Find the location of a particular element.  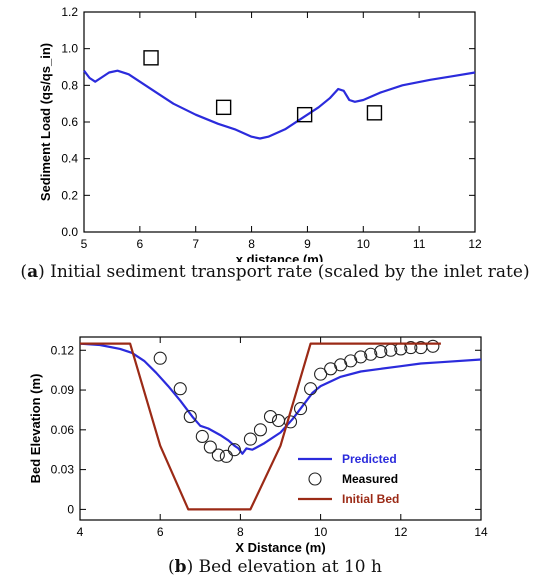

y-tick-label: 0.2 is located at coordinates (69, 195).